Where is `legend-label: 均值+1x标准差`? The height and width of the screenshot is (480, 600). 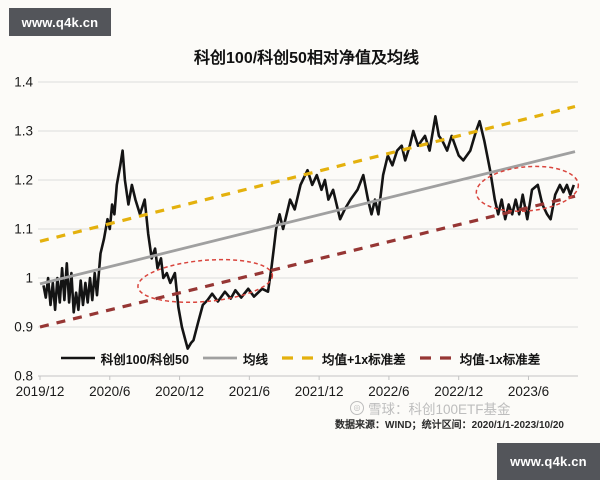
legend-label: 均值+1x标准差 is located at coordinates (363, 359).